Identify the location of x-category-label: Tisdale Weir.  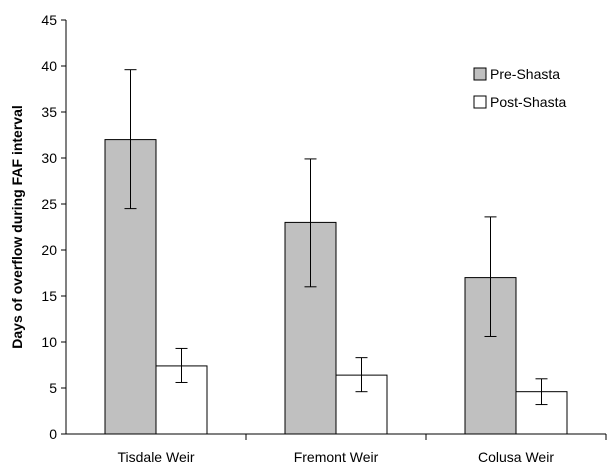
(155, 457).